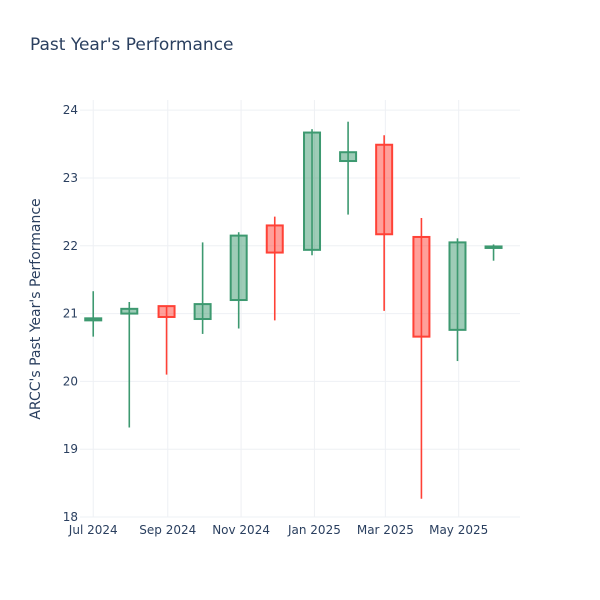  Describe the element at coordinates (241, 530) in the screenshot. I see `x-tick-label: Nov 2024` at that location.